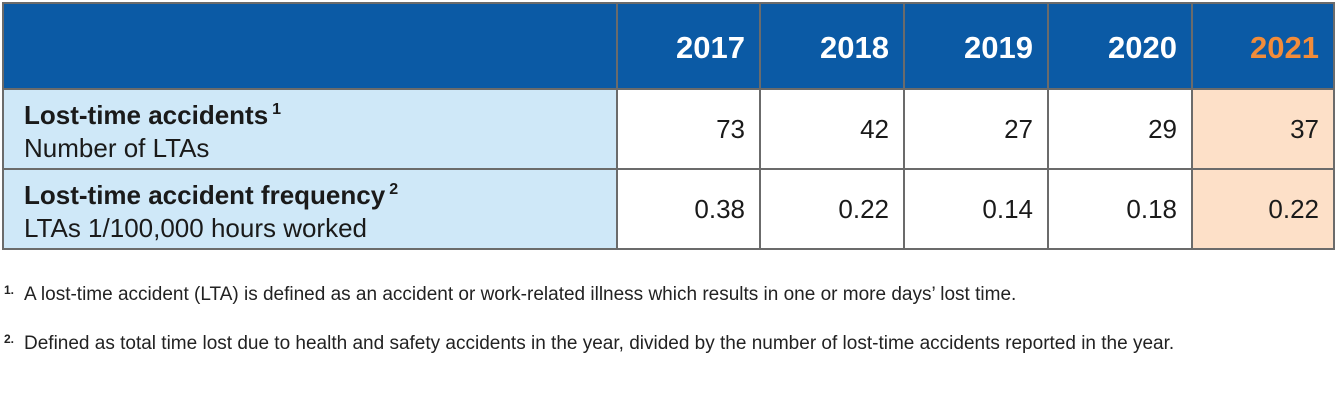  I want to click on footnote-number: 2., so click(9, 339).